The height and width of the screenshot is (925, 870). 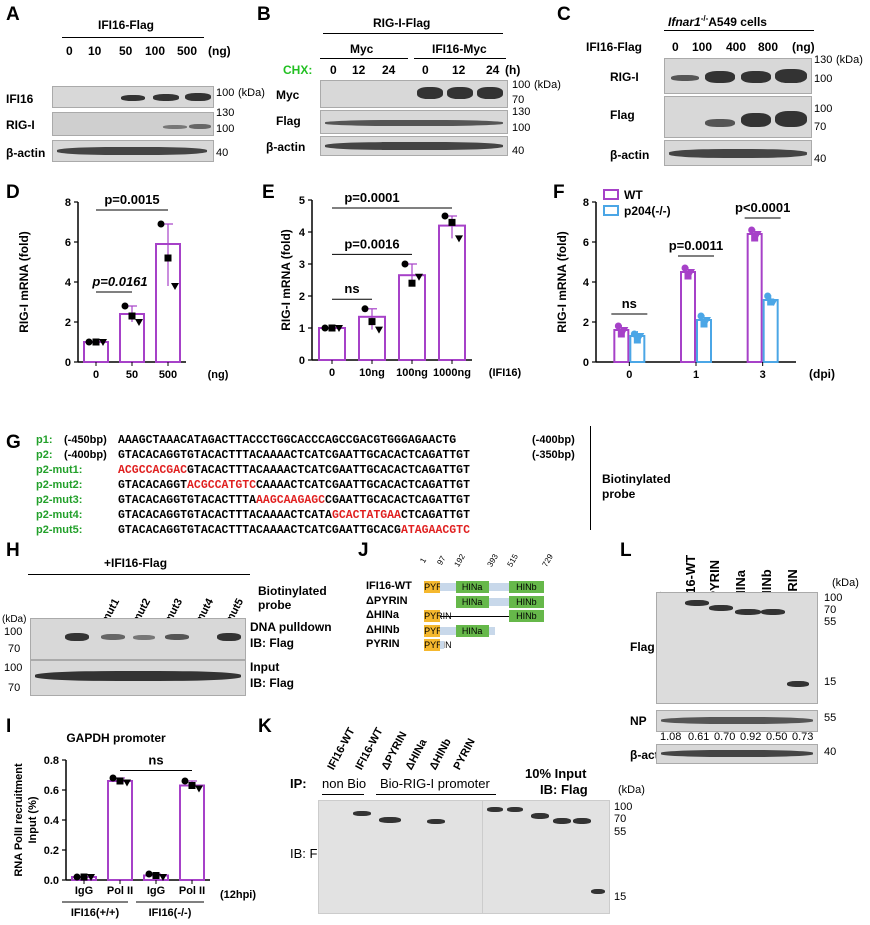 I want to click on panel-h-title: +IFI16-Flag, so click(x=136, y=563).